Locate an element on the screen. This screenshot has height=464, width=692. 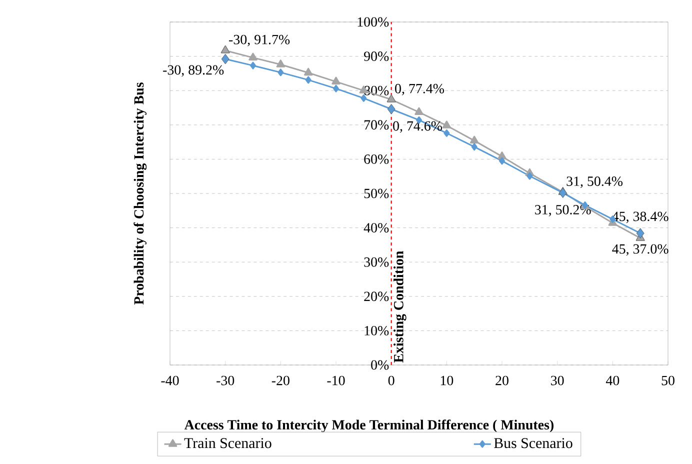
y-tick-label: 30% is located at coordinates (376, 262).